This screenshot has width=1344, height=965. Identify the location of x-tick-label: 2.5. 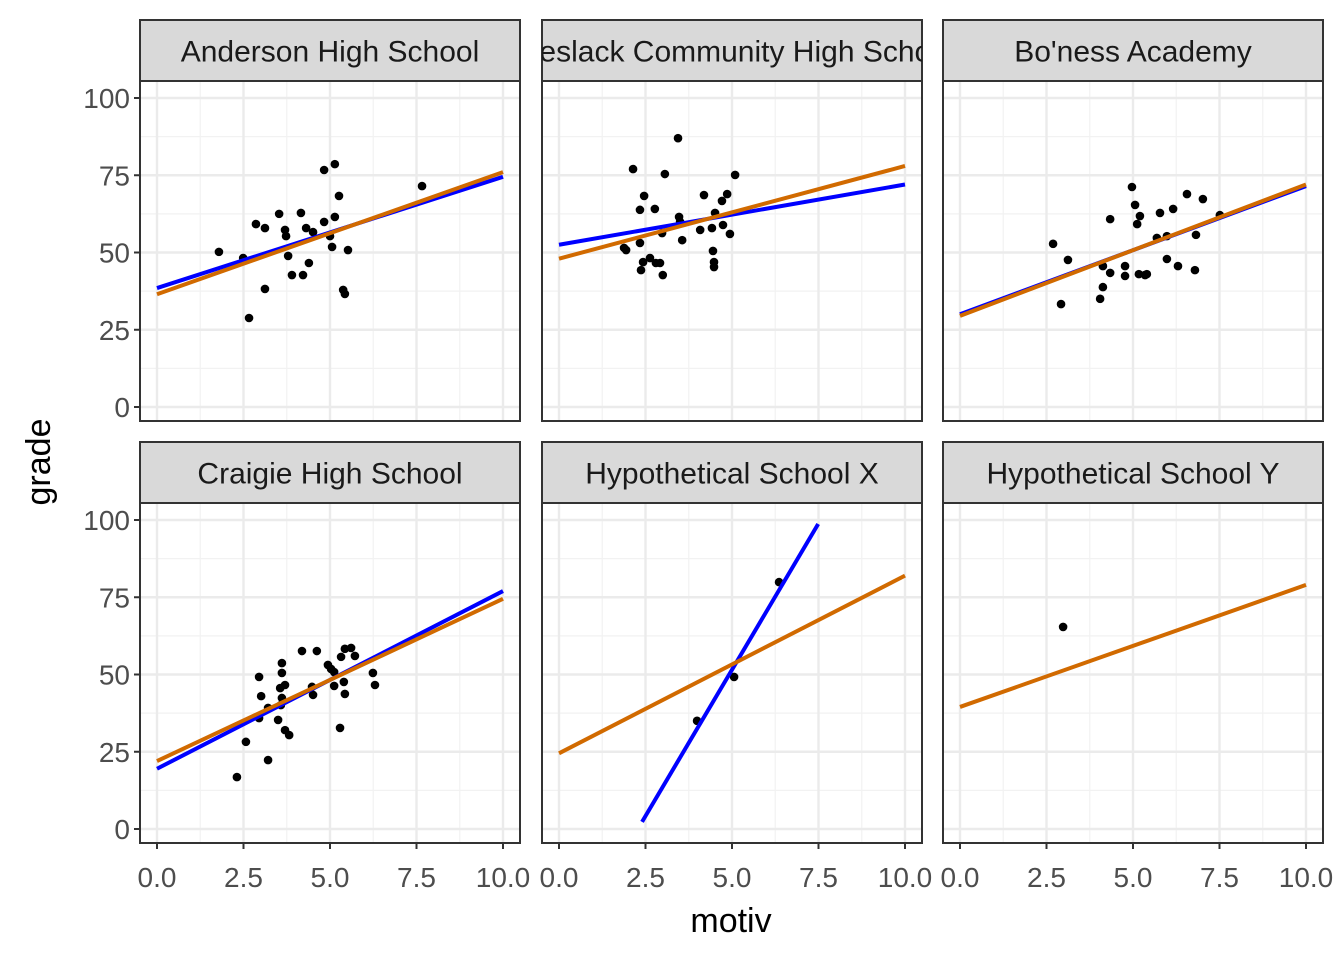
(243, 877).